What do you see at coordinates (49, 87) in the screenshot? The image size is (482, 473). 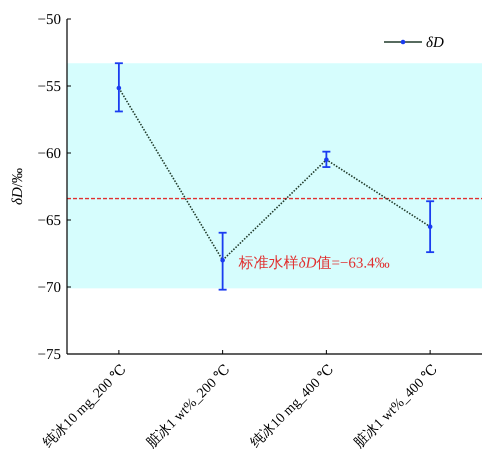 I see `y-tick-label: −55` at bounding box center [49, 87].